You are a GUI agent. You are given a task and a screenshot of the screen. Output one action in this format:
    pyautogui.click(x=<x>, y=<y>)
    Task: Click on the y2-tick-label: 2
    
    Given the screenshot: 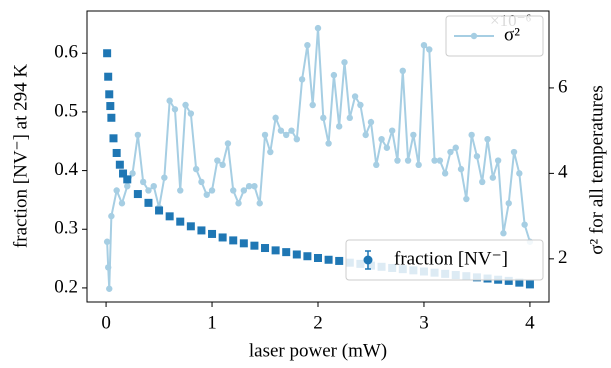 What is the action you would take?
    pyautogui.click(x=563, y=257)
    